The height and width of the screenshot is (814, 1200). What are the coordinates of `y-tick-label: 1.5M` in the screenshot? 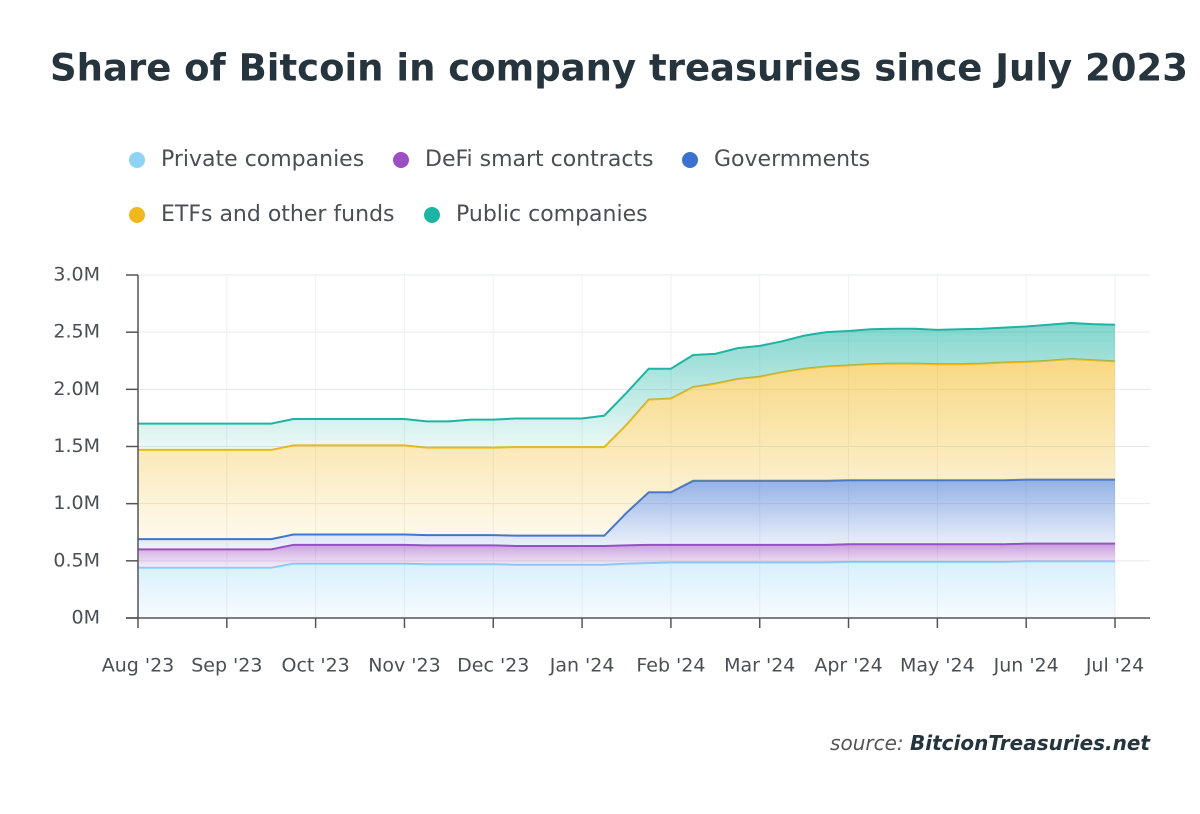 It's located at (76, 446).